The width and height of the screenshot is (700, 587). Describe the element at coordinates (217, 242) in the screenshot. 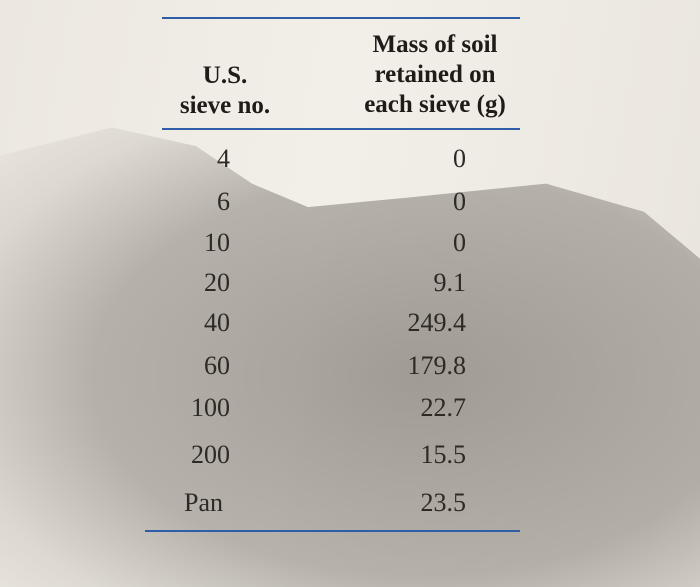

I see `sieve-cell: 10` at that location.